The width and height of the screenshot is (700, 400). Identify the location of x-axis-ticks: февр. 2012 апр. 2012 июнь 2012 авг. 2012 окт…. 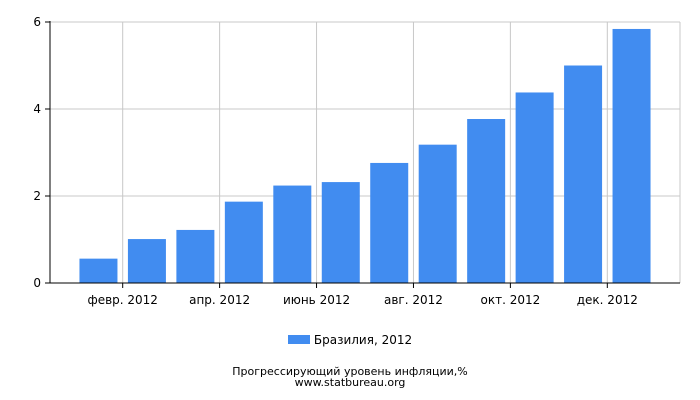
(362, 295).